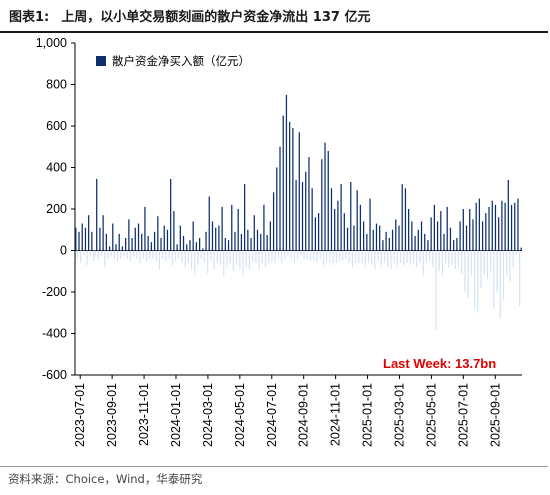  What do you see at coordinates (112, 415) in the screenshot?
I see `x-tick-label: 2023-09-01` at bounding box center [112, 415].